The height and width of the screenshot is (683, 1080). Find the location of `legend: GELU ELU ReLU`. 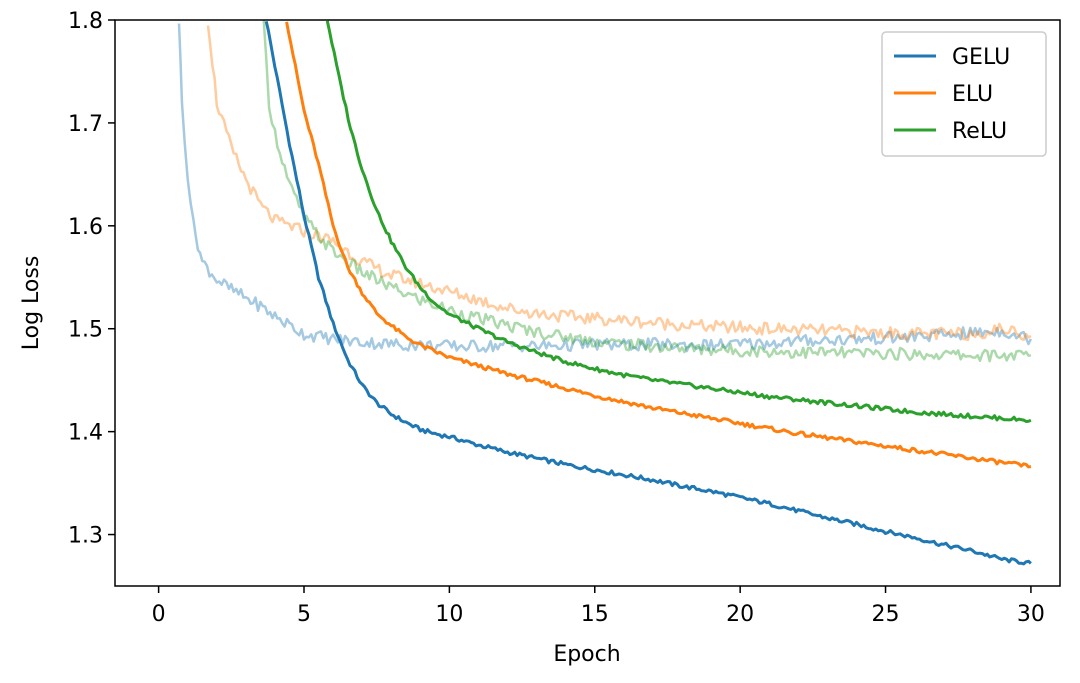

legend: GELU ELU ReLU is located at coordinates (964, 94).